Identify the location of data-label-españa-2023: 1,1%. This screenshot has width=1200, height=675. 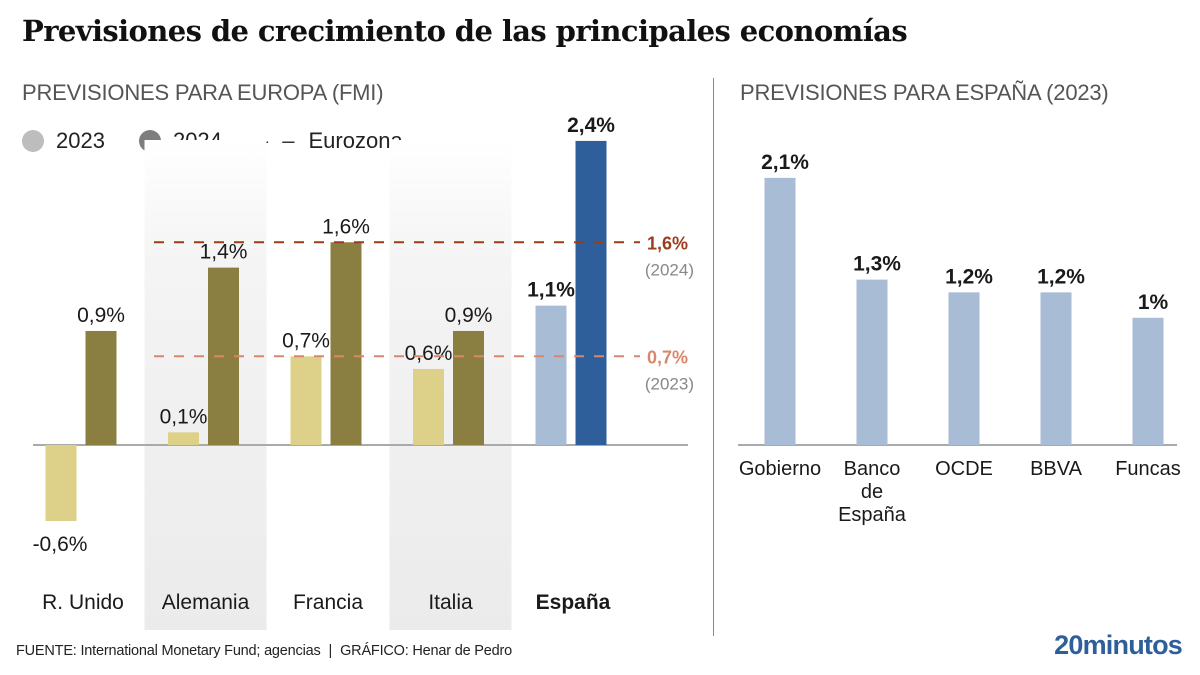
(551, 290).